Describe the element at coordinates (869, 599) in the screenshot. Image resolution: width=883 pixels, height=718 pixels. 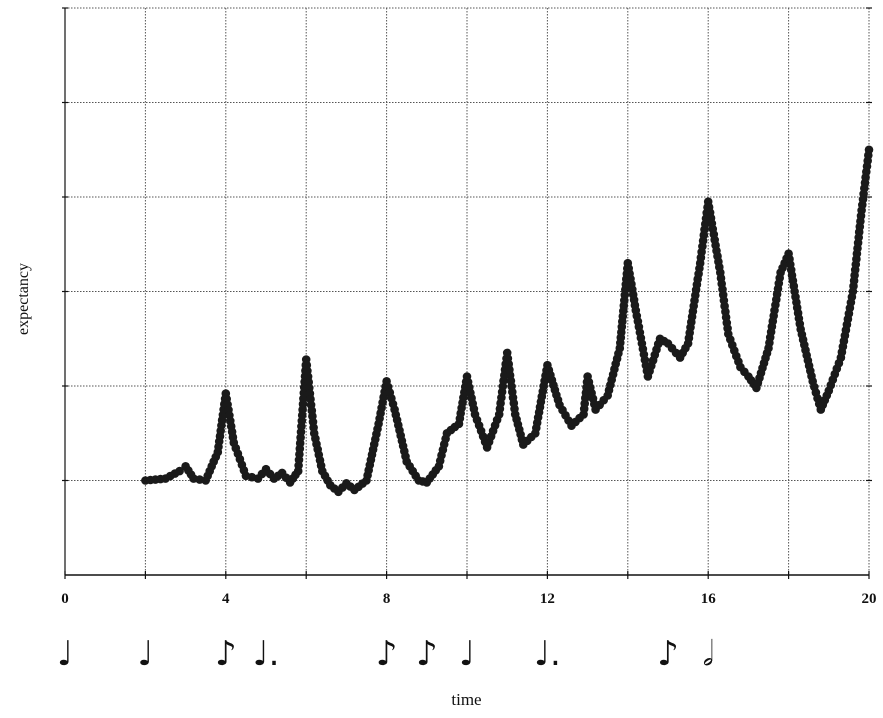
I see `x-tick-label: 20` at that location.